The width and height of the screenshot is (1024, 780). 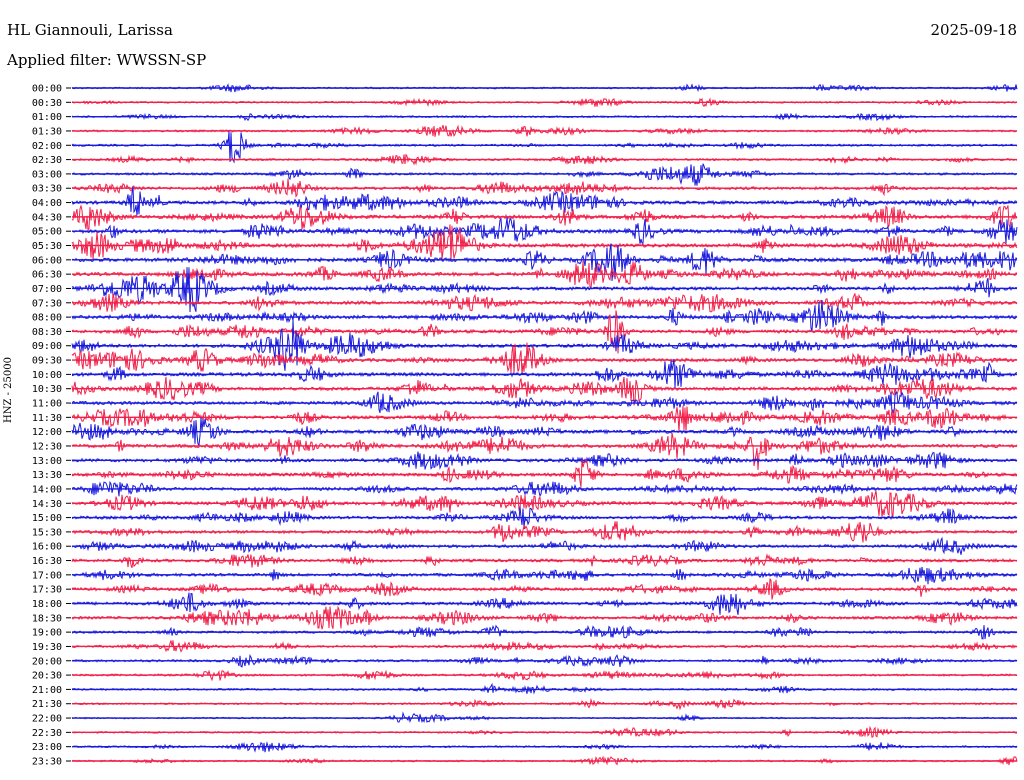 What do you see at coordinates (47, 332) in the screenshot?
I see `row-time-label: 08:30` at bounding box center [47, 332].